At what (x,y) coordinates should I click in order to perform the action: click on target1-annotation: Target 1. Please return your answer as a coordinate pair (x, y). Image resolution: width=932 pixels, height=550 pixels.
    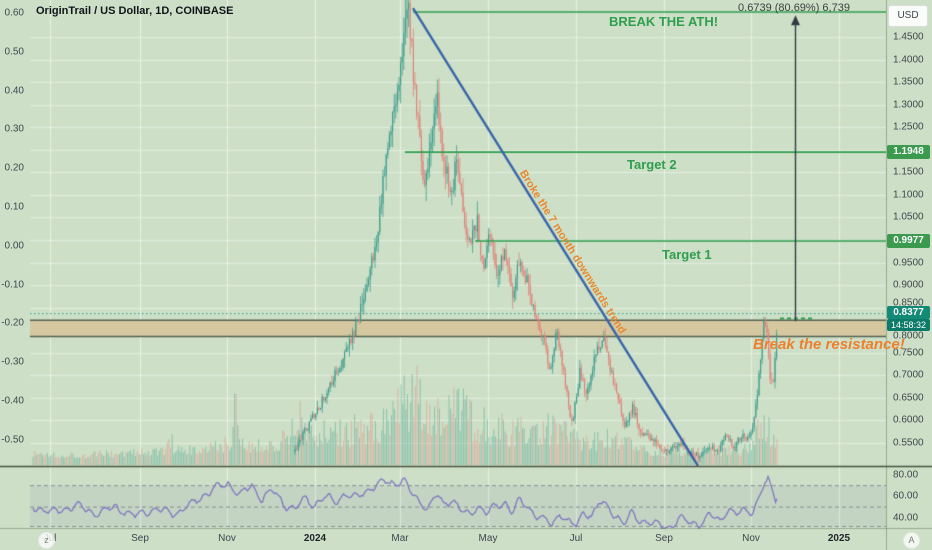
    Looking at the image, I should click on (687, 254).